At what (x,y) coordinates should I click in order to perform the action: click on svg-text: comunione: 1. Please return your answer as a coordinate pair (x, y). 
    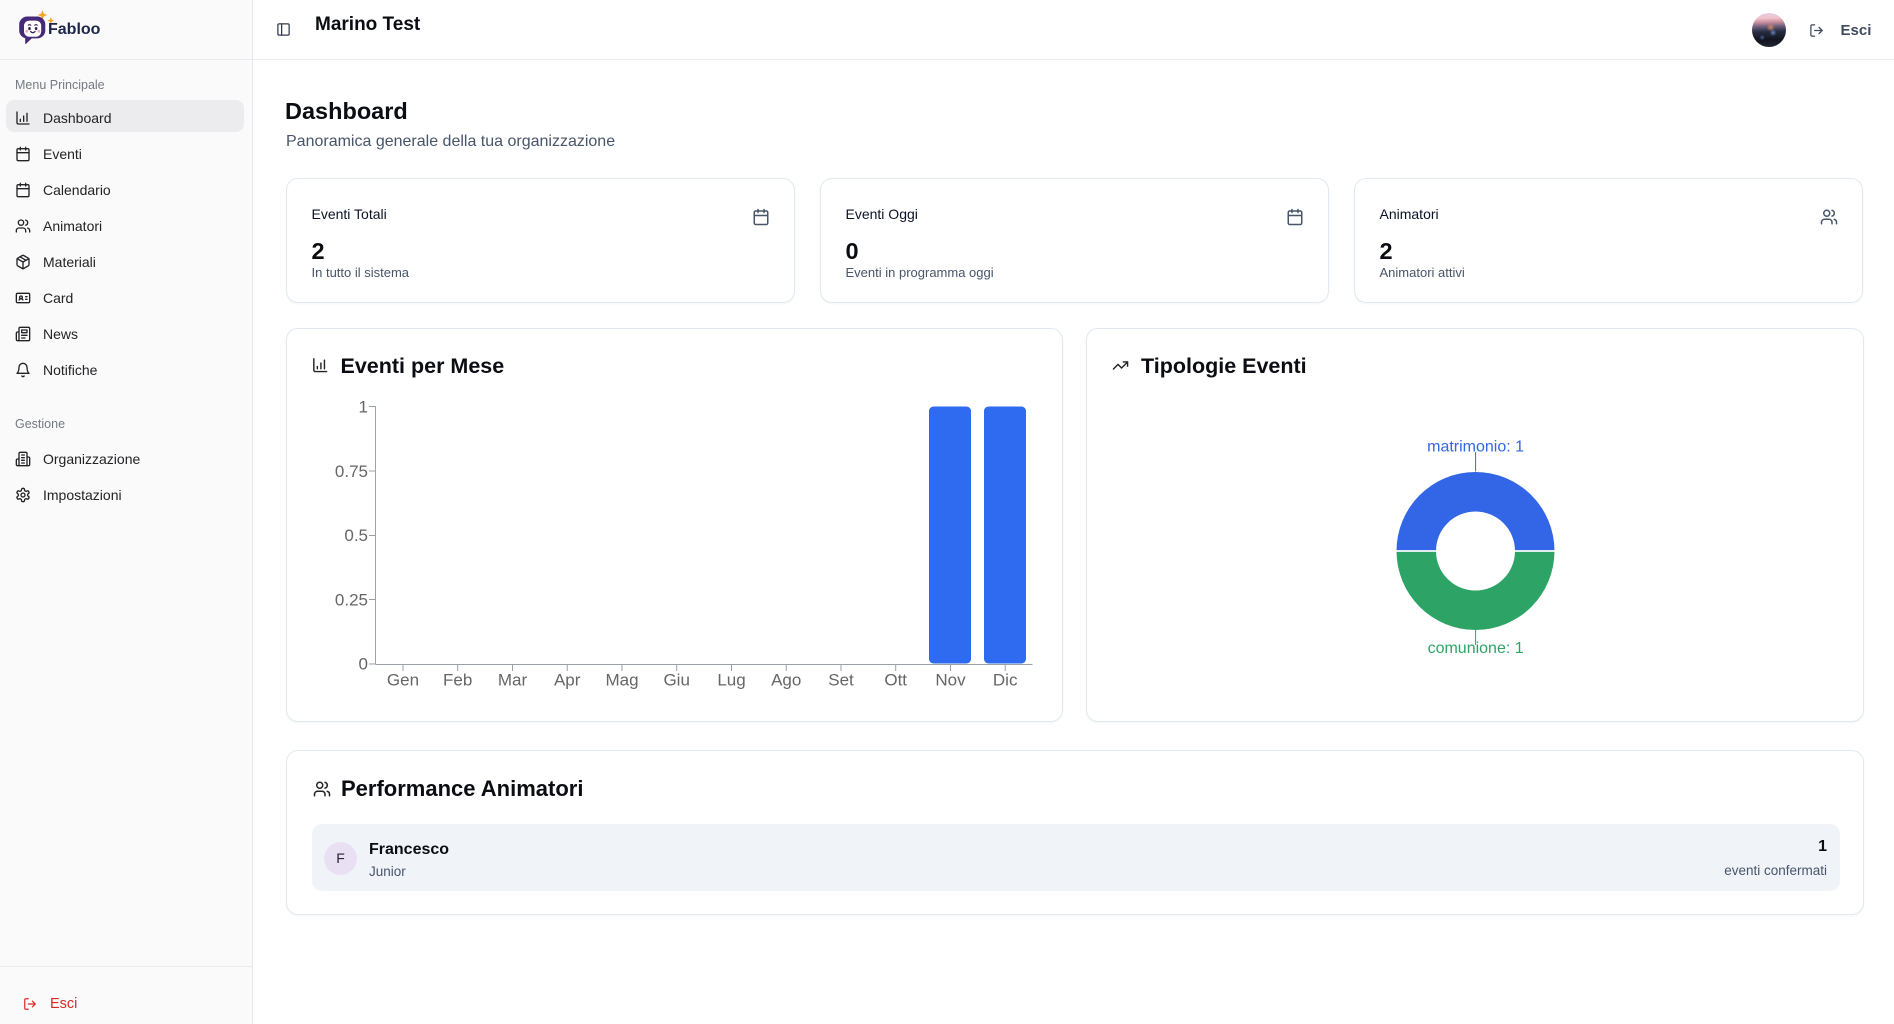
    Looking at the image, I should click on (1476, 648).